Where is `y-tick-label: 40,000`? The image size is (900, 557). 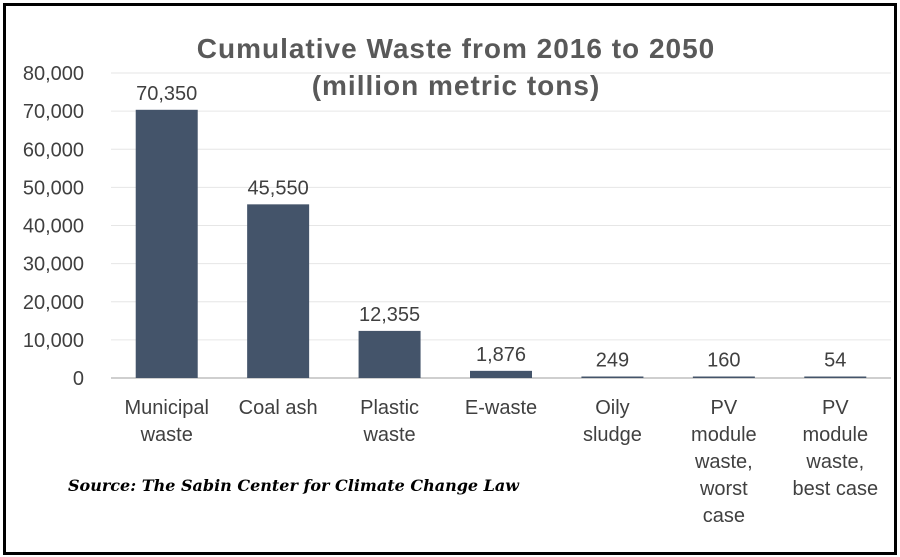
y-tick-label: 40,000 is located at coordinates (53, 227).